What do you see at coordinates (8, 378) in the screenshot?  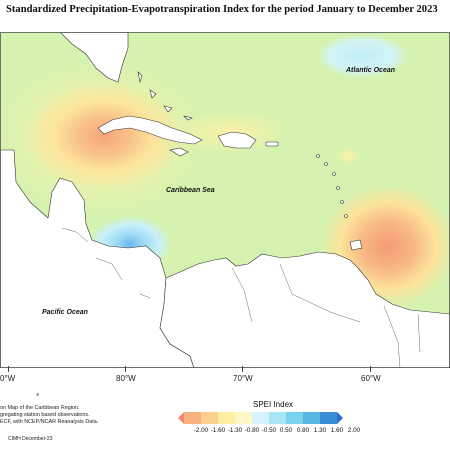 I see `lon-label-90w: 0°W` at bounding box center [8, 378].